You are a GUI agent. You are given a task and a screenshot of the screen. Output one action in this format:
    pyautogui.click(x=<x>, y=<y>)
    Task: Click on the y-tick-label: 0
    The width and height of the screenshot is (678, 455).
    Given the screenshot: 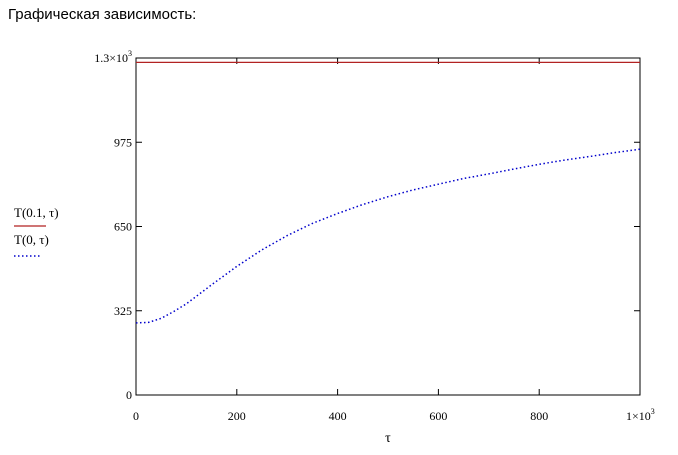 What is the action you would take?
    pyautogui.click(x=129, y=395)
    